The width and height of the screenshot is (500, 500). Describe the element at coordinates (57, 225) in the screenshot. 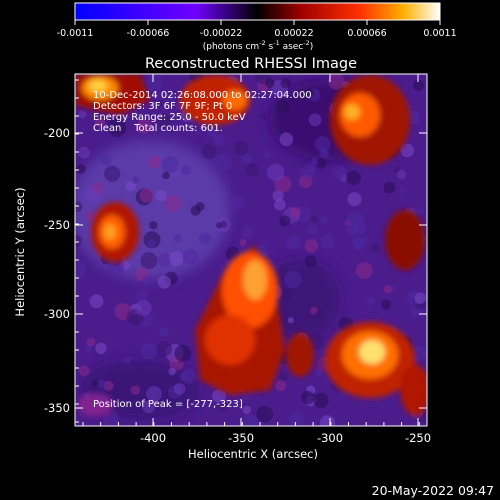

I see `y-tick-label: -250` at that location.